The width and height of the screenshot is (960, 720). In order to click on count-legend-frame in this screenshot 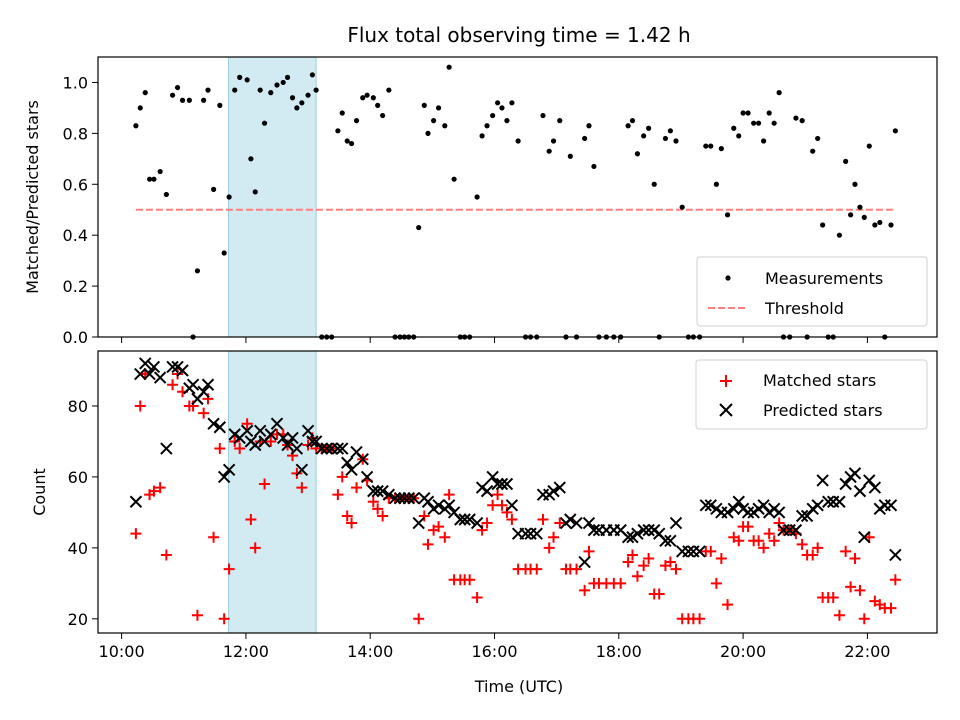, I will do `click(811, 394)`.